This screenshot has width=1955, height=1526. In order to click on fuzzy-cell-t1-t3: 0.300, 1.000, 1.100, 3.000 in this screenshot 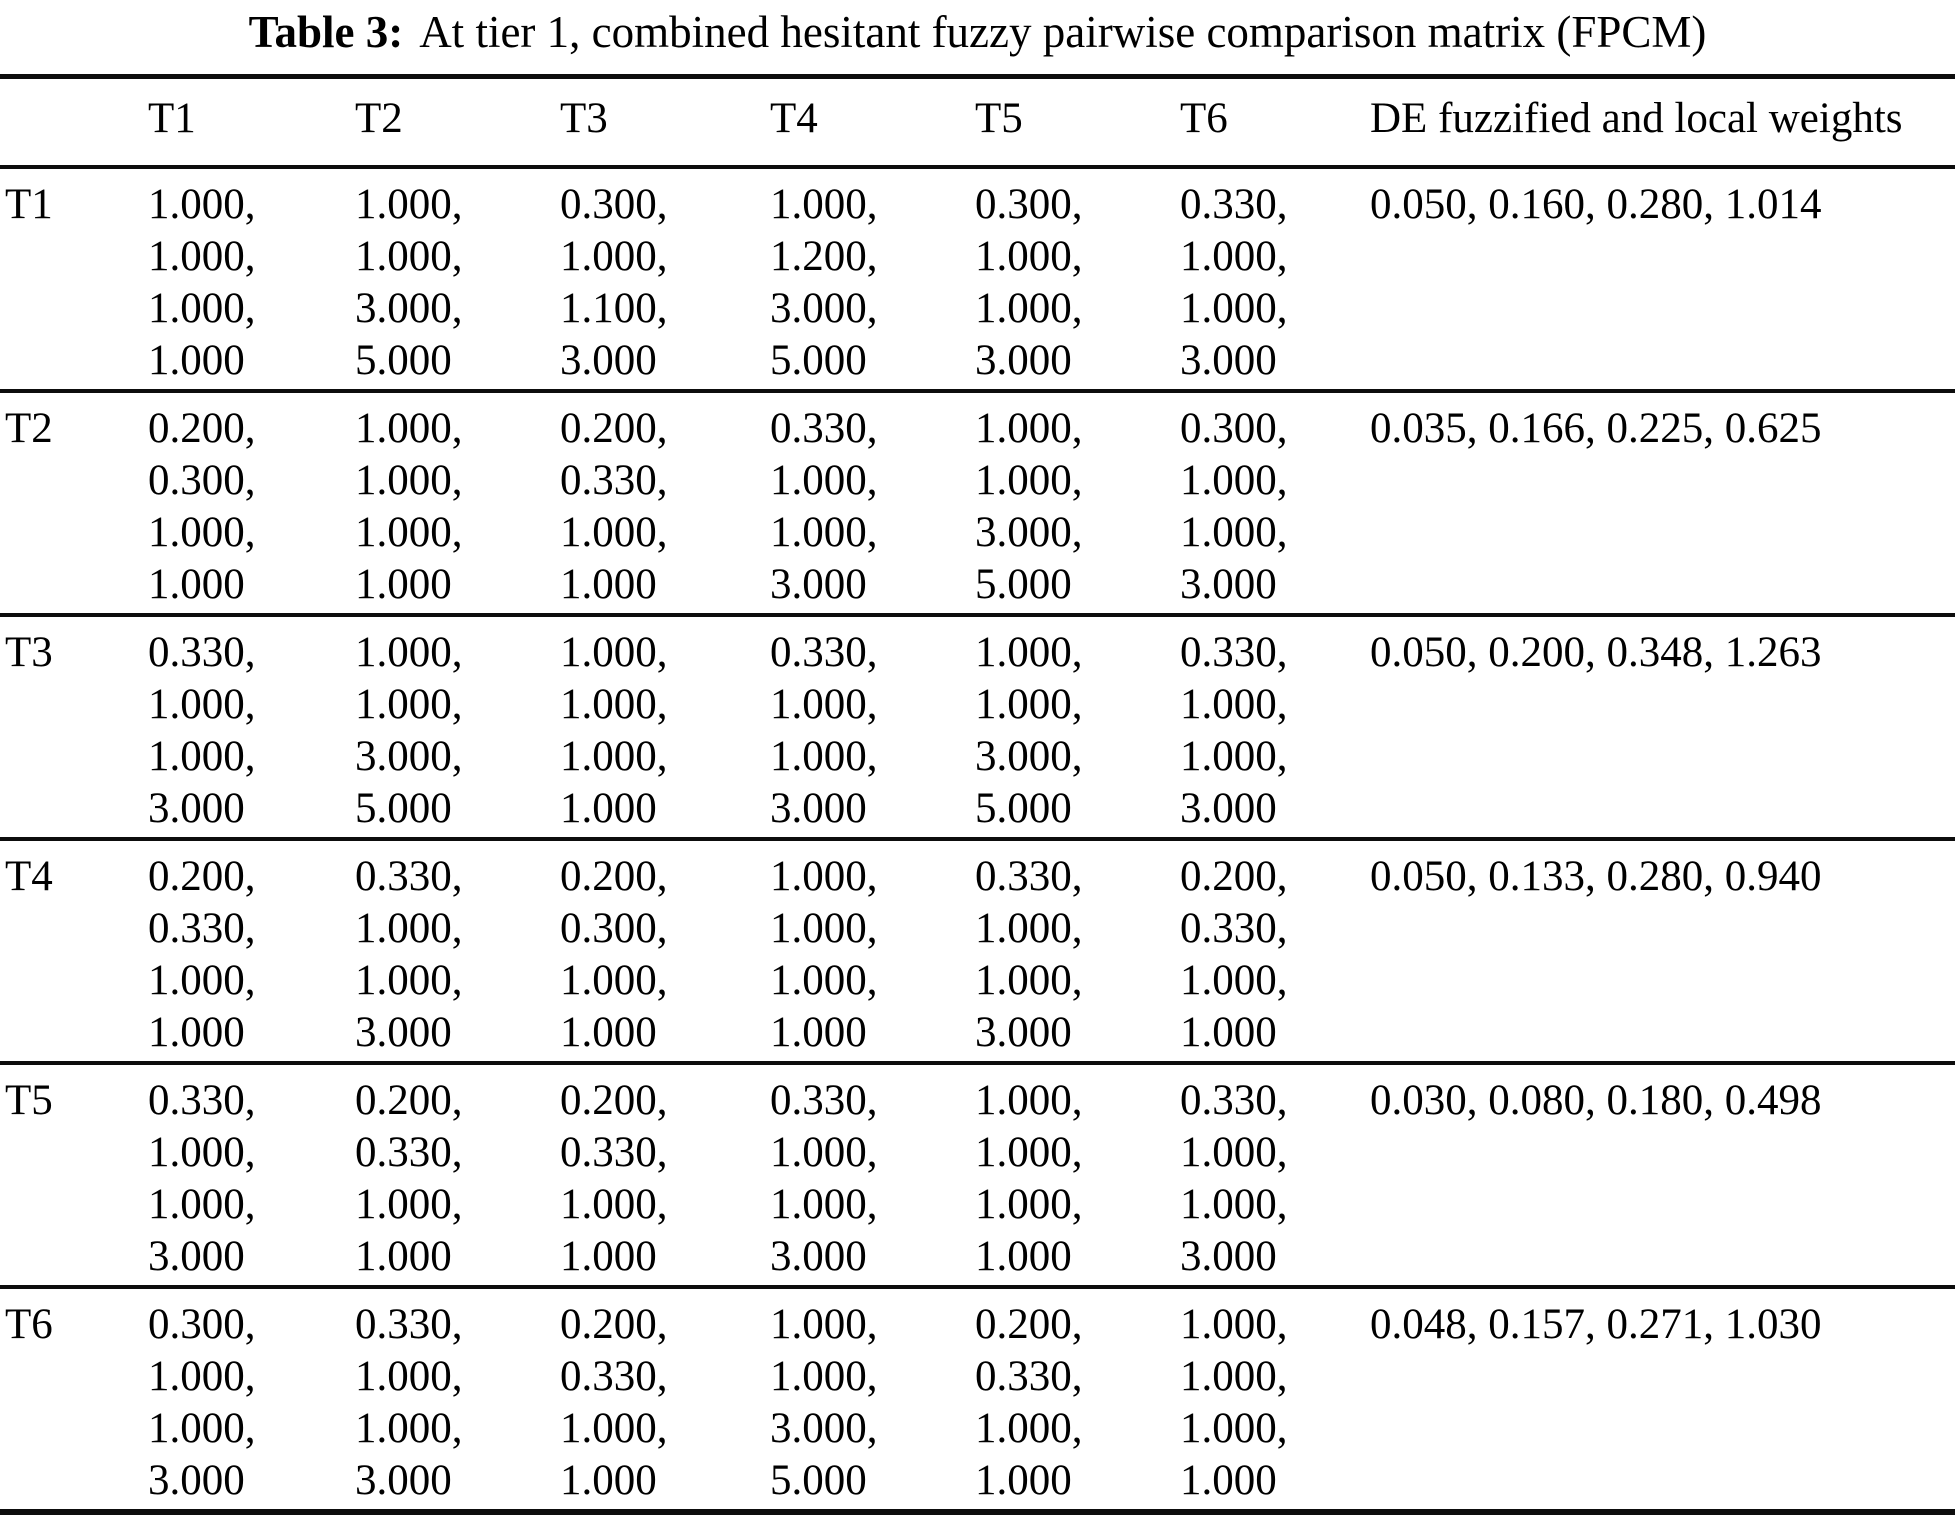, I will do `click(665, 279)`.